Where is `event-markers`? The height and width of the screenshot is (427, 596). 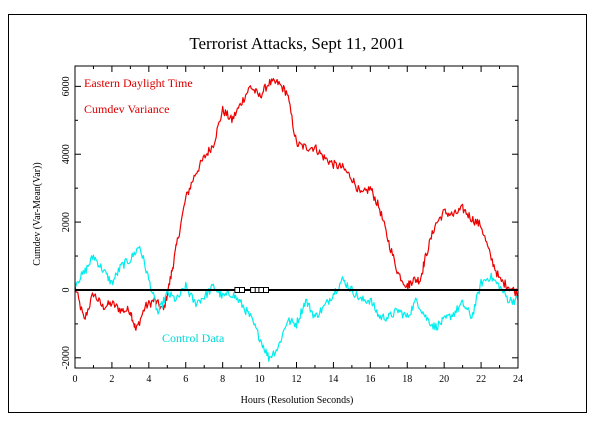 event-markers is located at coordinates (251, 290).